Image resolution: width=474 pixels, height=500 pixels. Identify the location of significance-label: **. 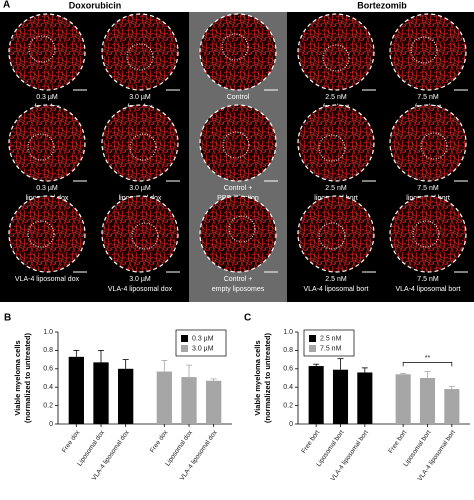
(428, 358).